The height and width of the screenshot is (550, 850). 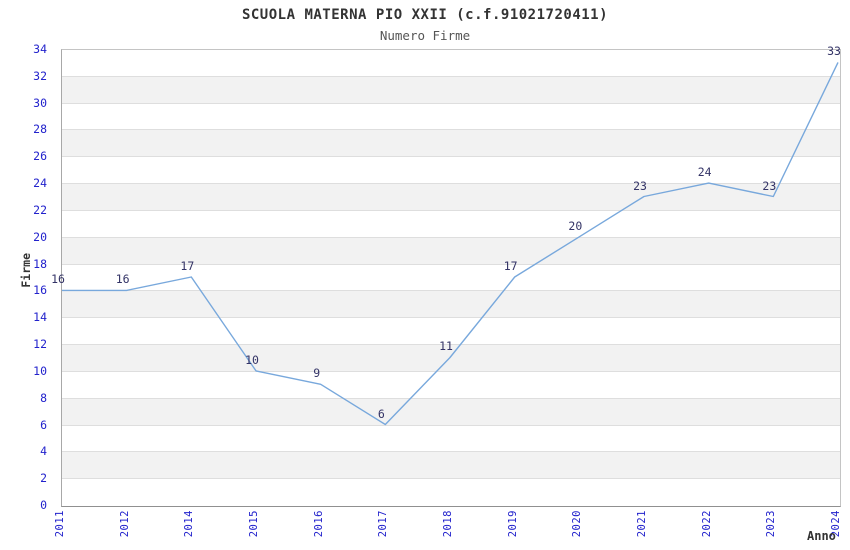 What do you see at coordinates (43, 505) in the screenshot?
I see `y-tick-label: 0` at bounding box center [43, 505].